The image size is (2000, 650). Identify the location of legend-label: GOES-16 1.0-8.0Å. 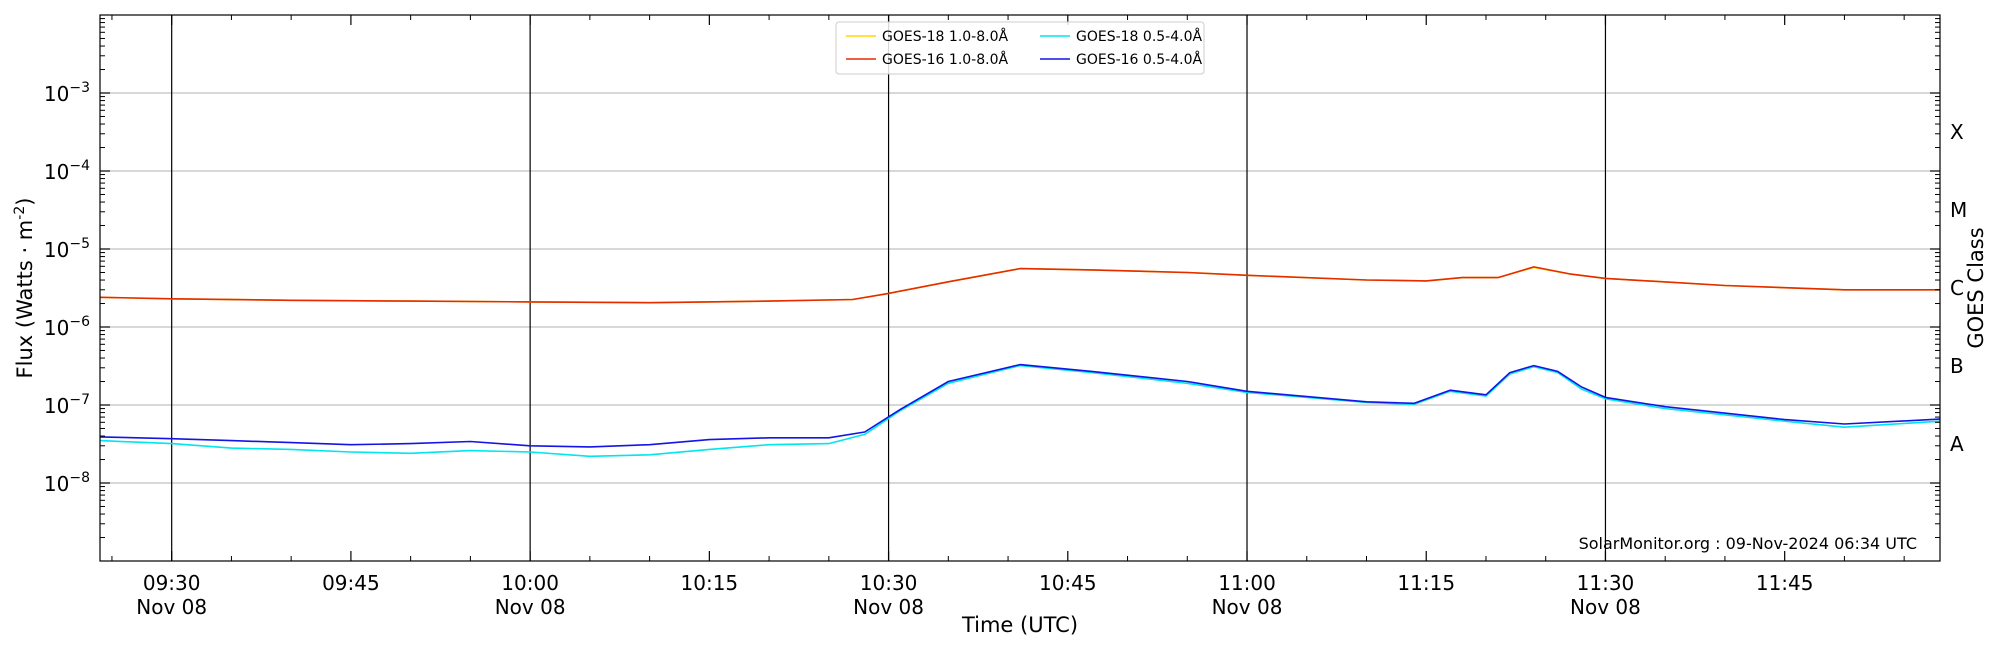
(945, 59).